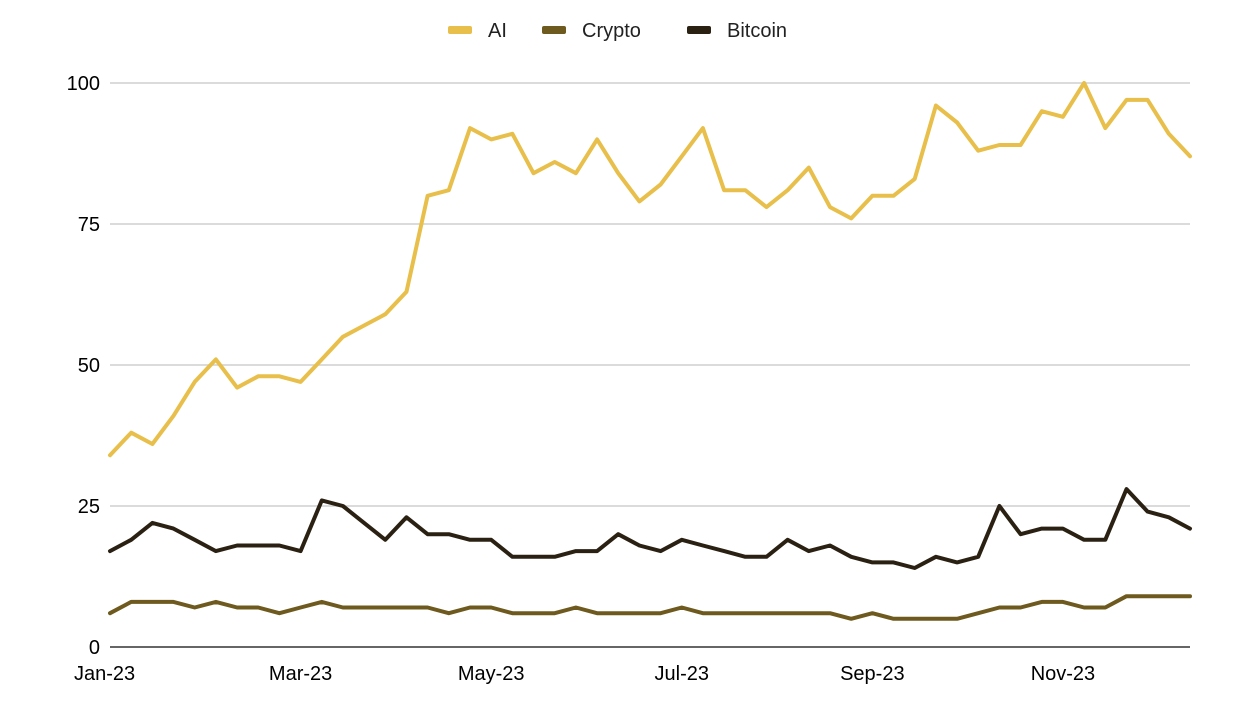 The width and height of the screenshot is (1256, 720). I want to click on series-line-bitcoin, so click(650, 528).